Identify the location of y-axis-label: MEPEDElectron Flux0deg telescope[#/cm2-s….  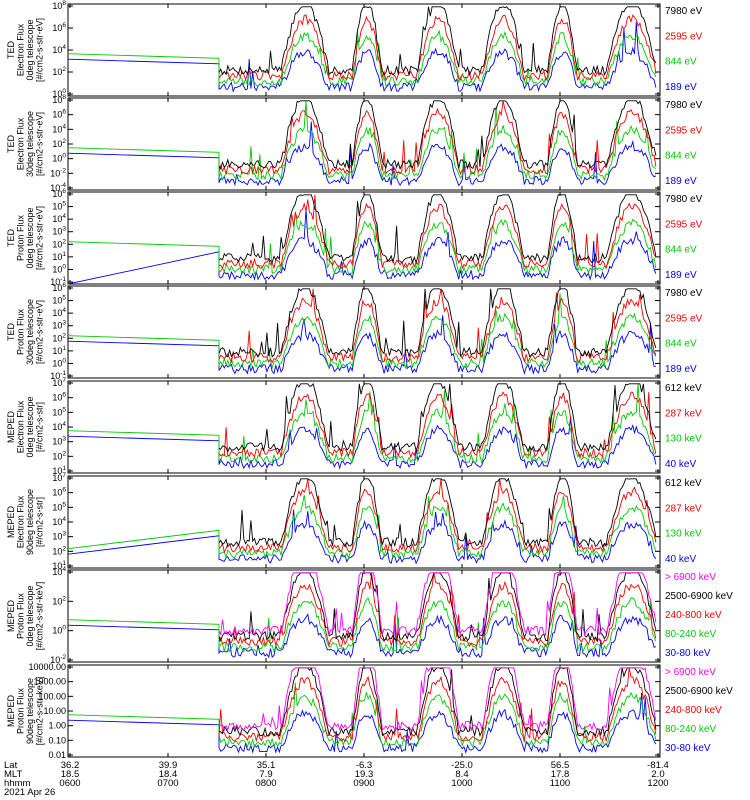
(25, 426).